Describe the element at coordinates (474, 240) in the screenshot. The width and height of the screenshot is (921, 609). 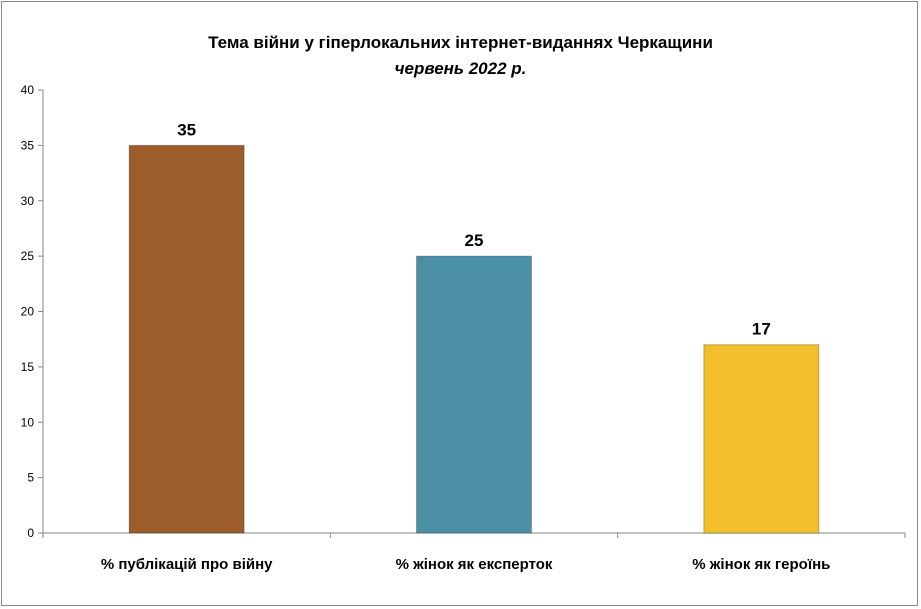
I see `data-label: 25` at that location.